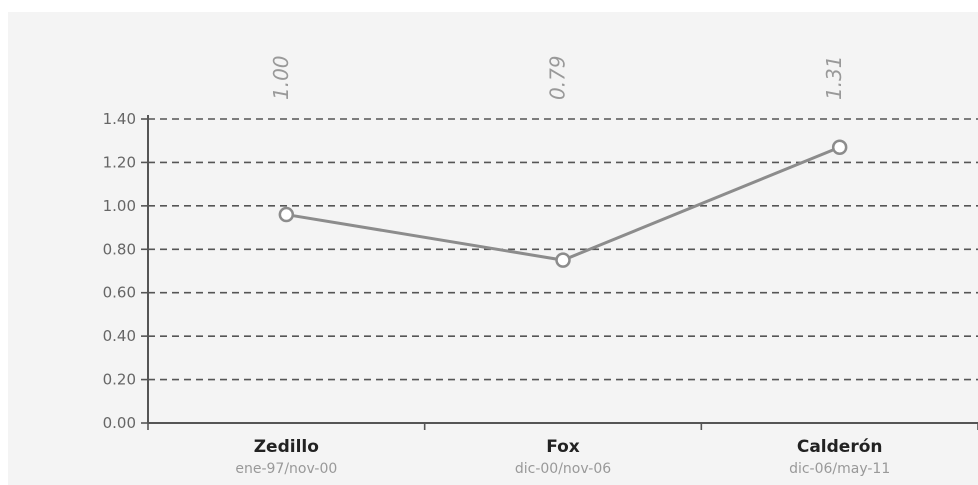  I want to click on y-tick-label: 0.40, so click(119, 336).